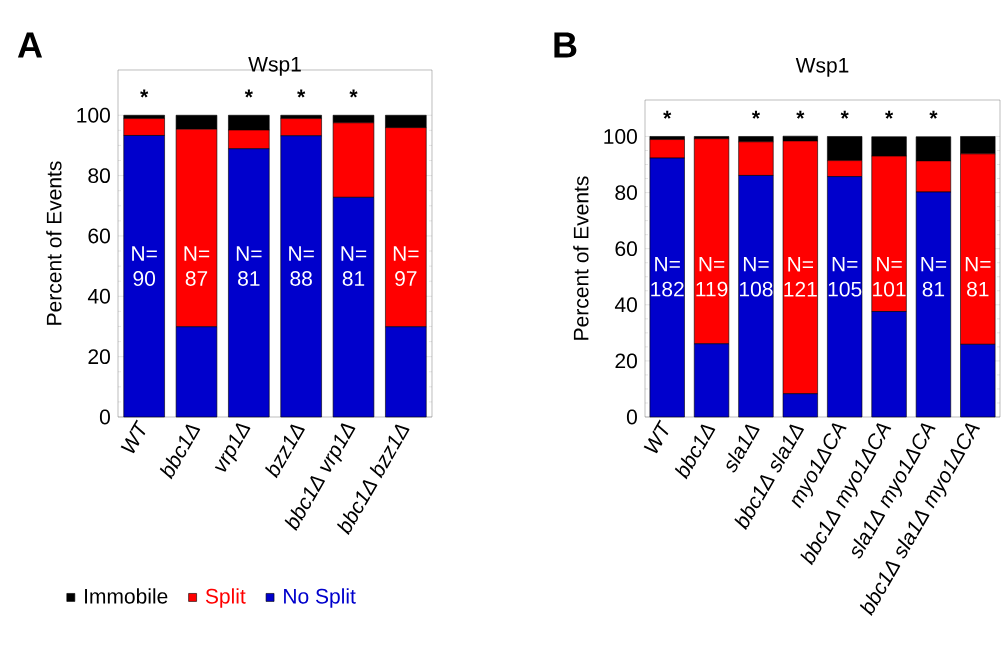 The width and height of the screenshot is (1002, 665). I want to click on annotation: N= 101, so click(889, 276).